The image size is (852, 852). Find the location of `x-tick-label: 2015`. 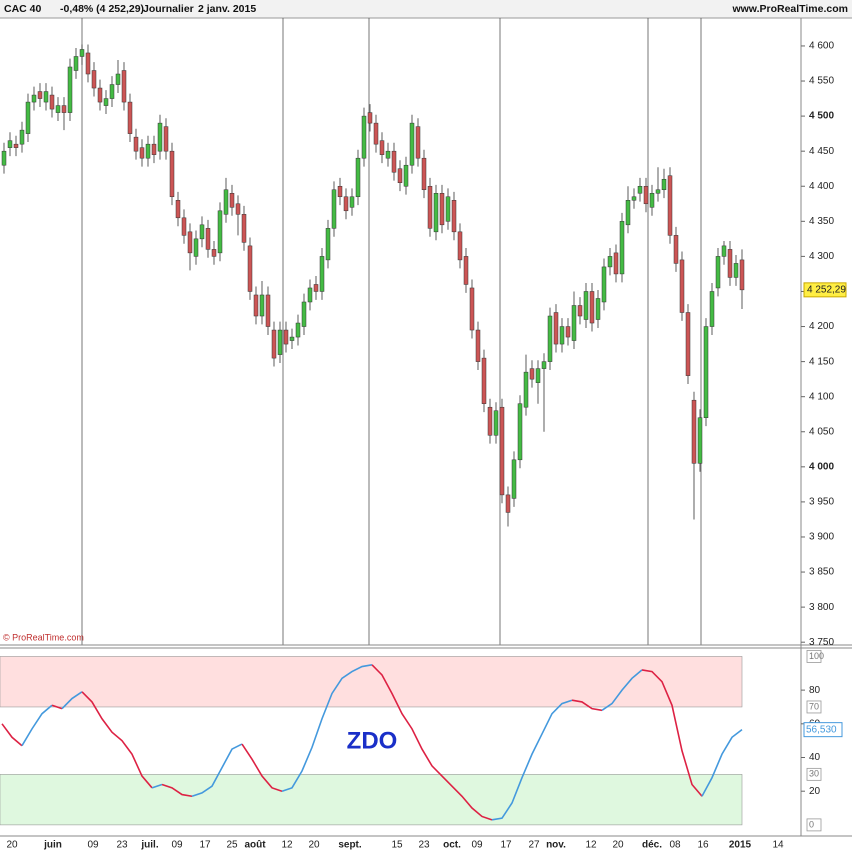

x-tick-label: 2015 is located at coordinates (740, 845).